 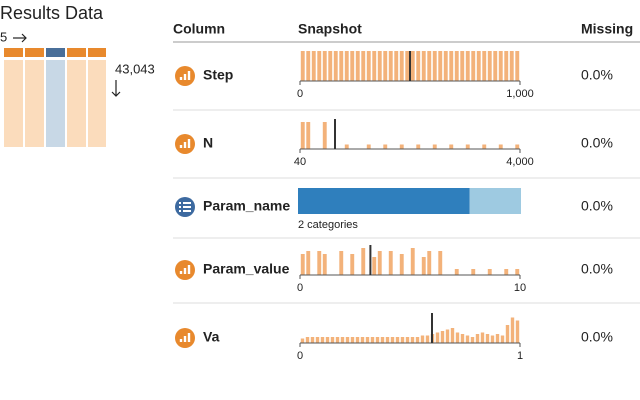 I want to click on category-bar, so click(x=384, y=201).